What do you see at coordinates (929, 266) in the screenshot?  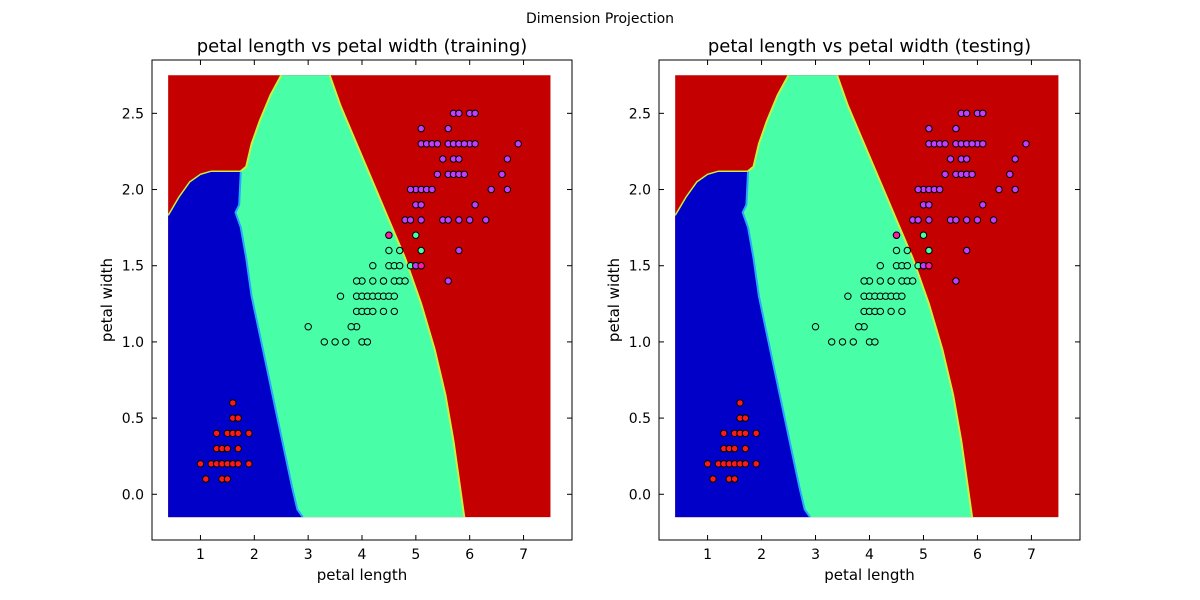 I see `point-misclassified` at bounding box center [929, 266].